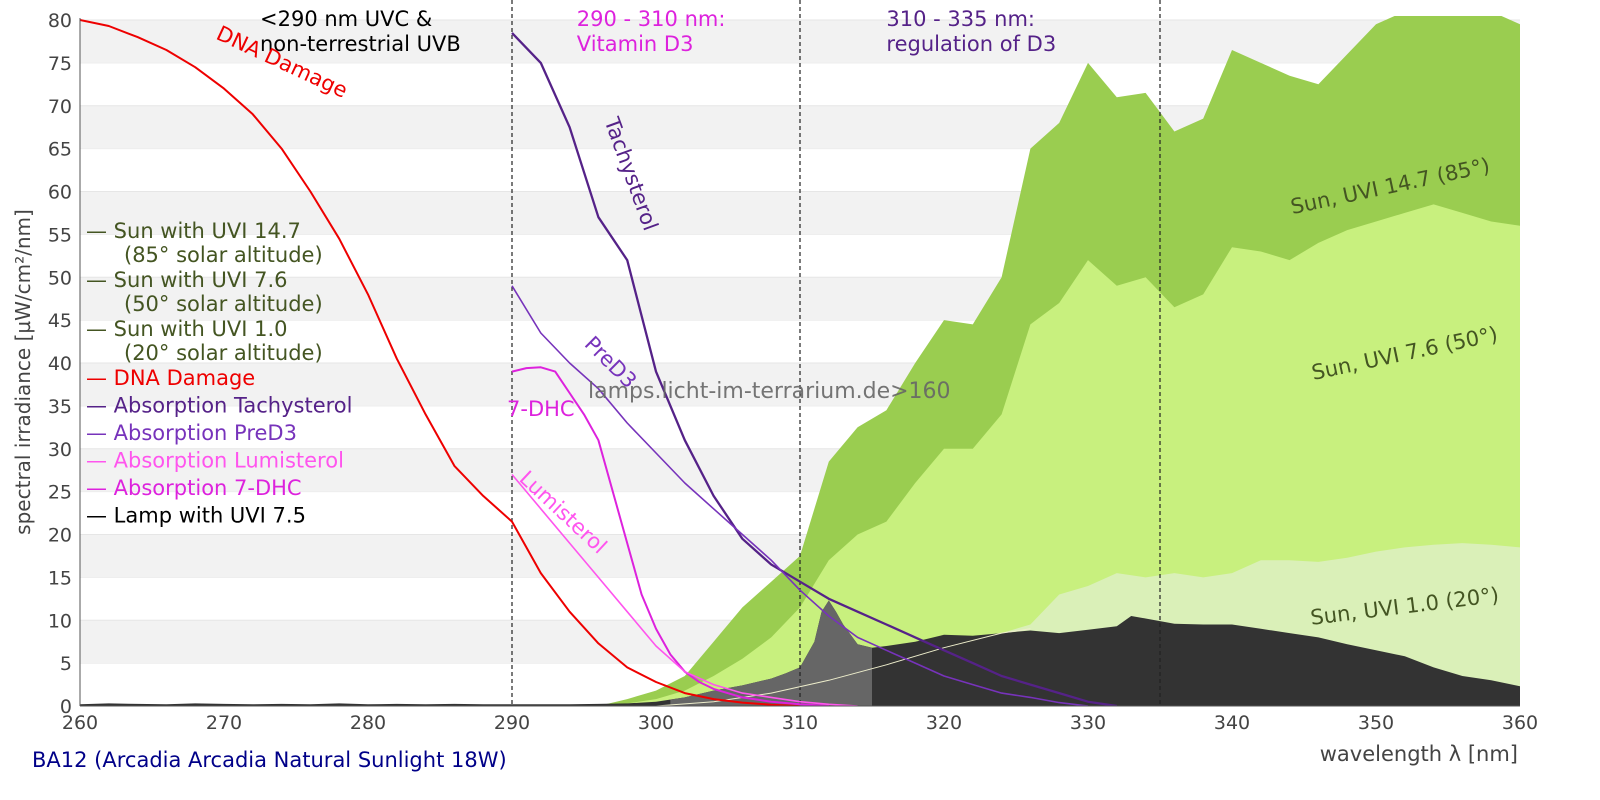 The height and width of the screenshot is (800, 1600). What do you see at coordinates (23, 372) in the screenshot?
I see `y-axis-label: spectral irradiance [µW/cm²/nm]` at bounding box center [23, 372].